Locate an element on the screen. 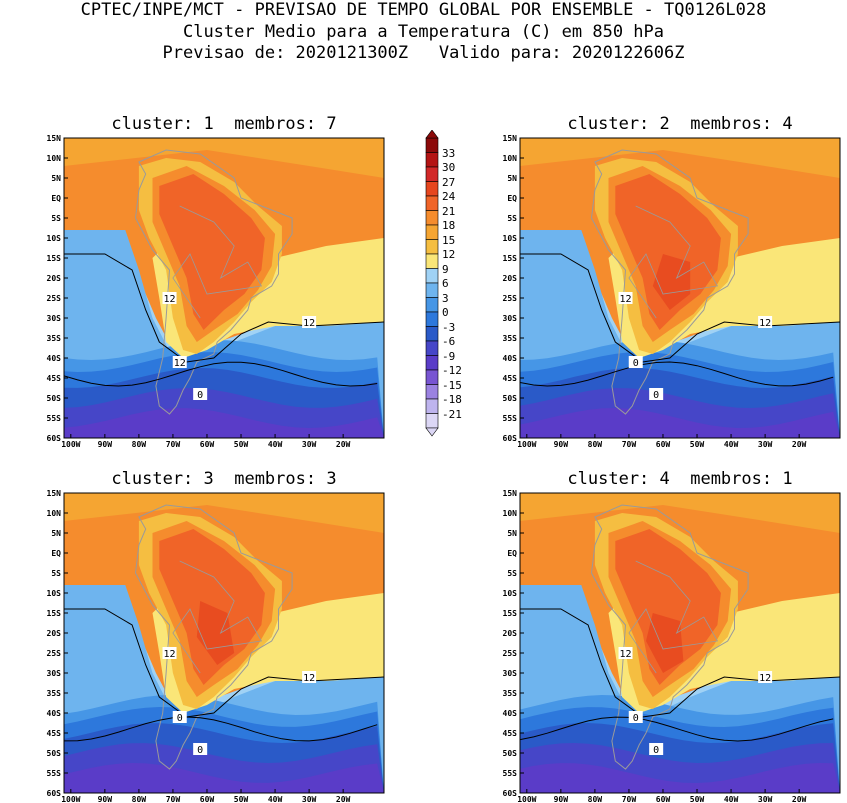 The height and width of the screenshot is (803, 847). colorbar-label: -18 is located at coordinates (452, 399).